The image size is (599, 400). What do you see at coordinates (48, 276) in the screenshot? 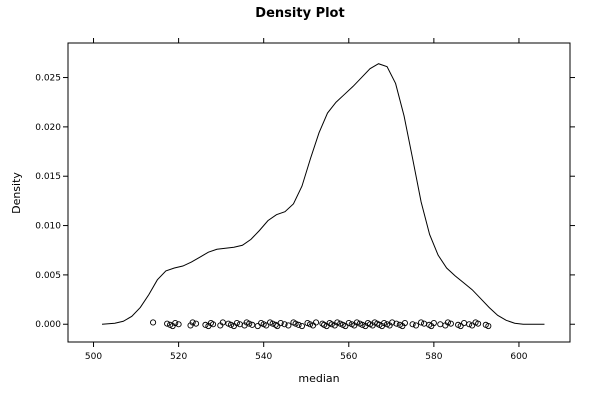
I see `y-tick-label: 0.005` at bounding box center [48, 276].